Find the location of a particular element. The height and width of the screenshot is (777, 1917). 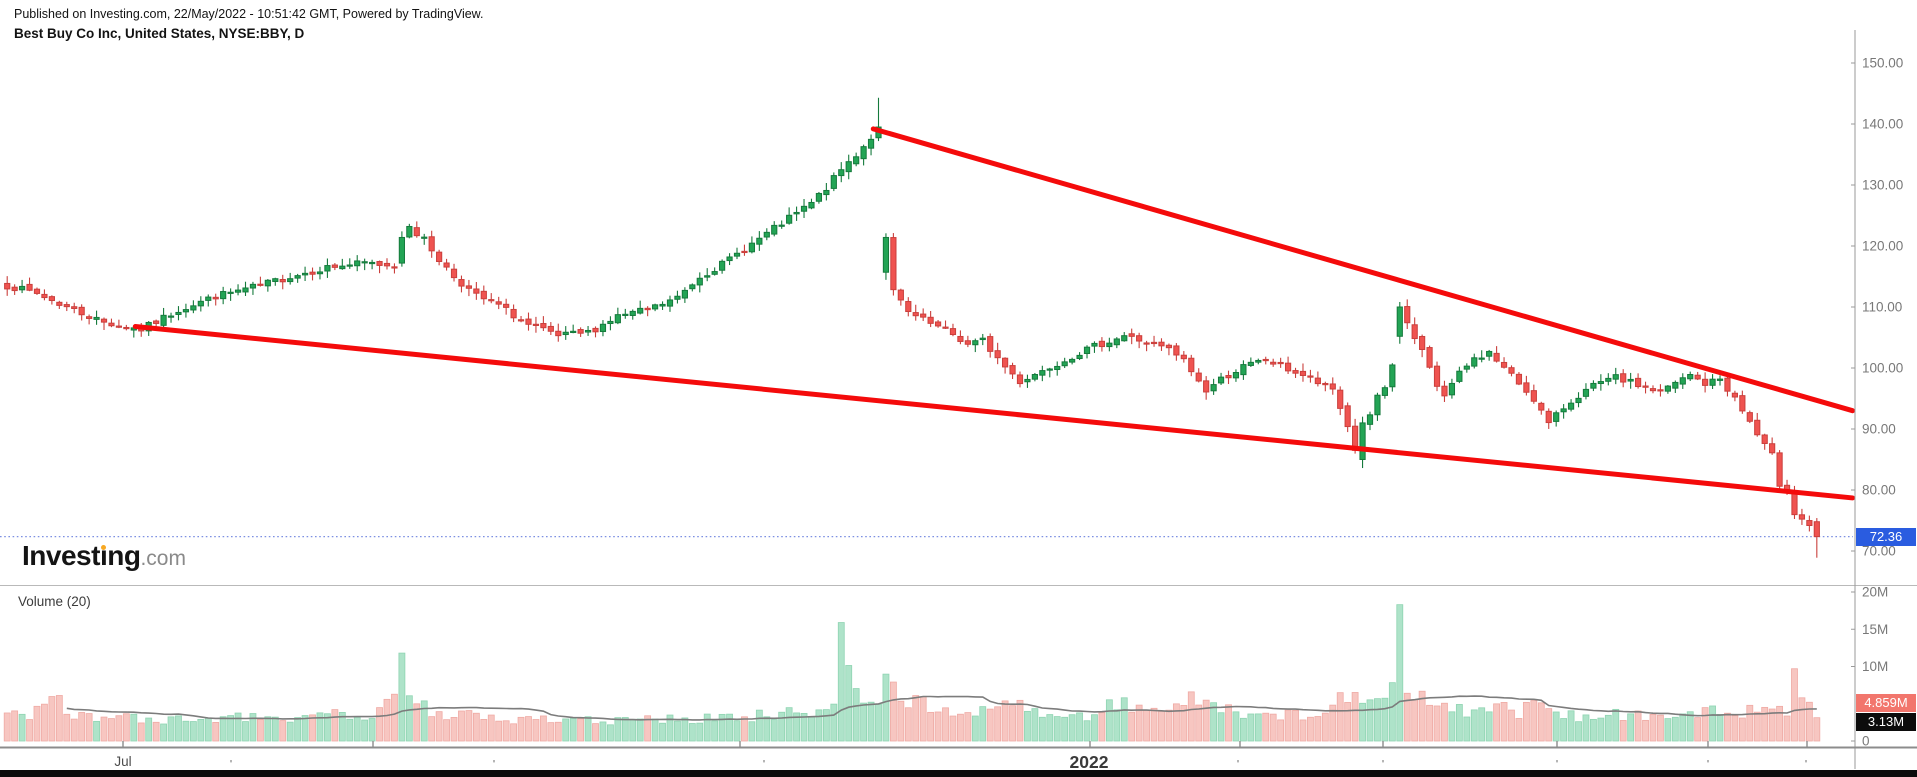

price-tick-label: 140.00 is located at coordinates (1882, 124).